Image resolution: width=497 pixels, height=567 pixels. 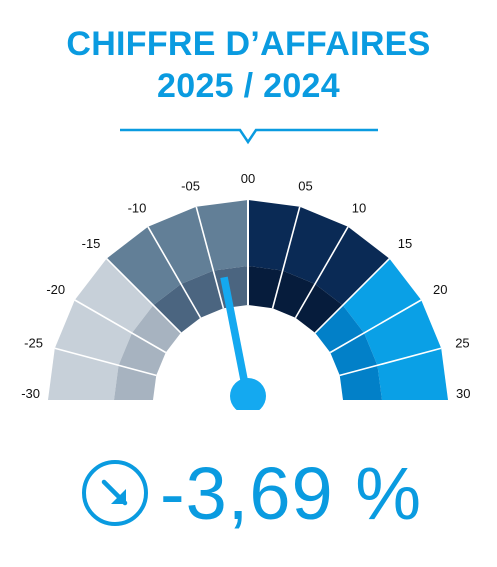 What do you see at coordinates (190, 186) in the screenshot?
I see `gauge-tick-label: -05` at bounding box center [190, 186].